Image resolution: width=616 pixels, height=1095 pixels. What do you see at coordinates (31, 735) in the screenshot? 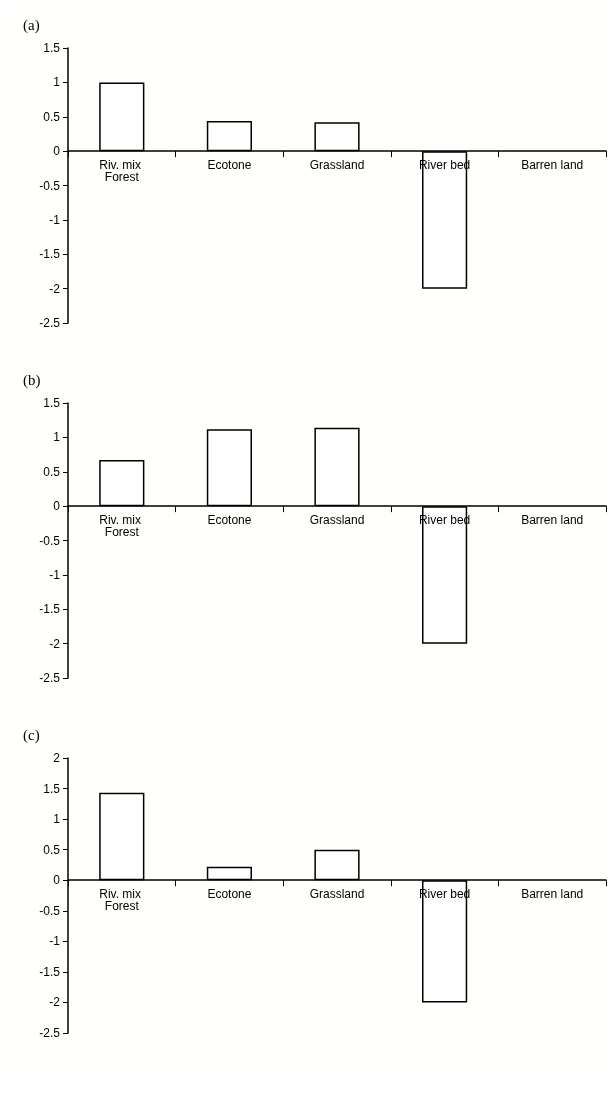
I see `chart-title: (c)` at bounding box center [31, 735].